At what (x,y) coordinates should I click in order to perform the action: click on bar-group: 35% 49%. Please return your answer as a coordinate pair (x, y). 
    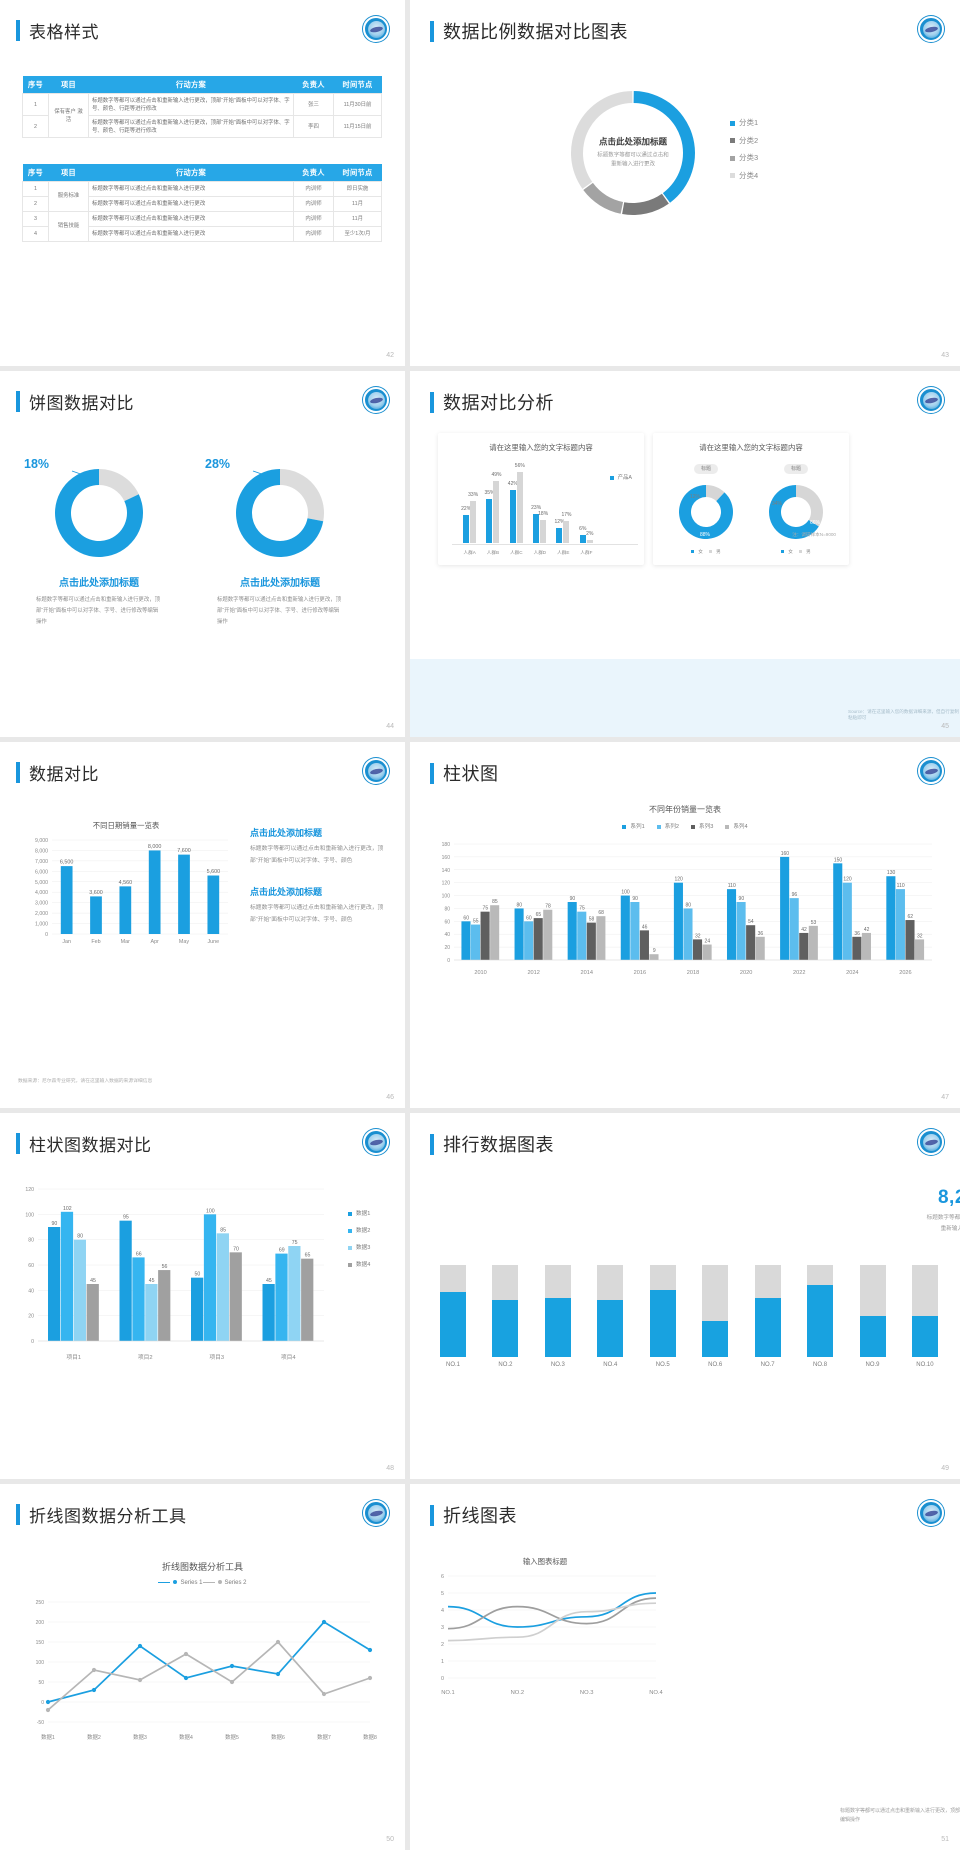
    Looking at the image, I should click on (492, 505).